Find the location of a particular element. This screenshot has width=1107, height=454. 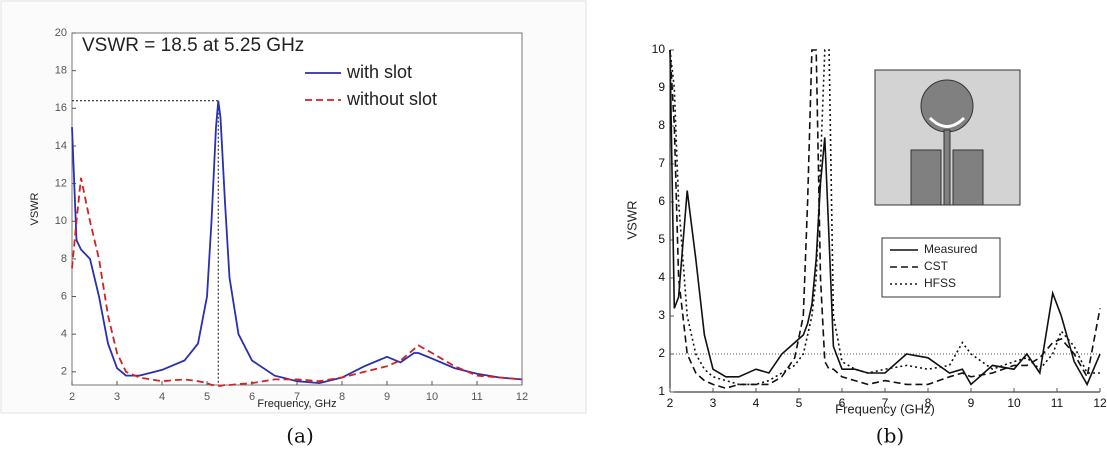

y-tick-label: 12 is located at coordinates (61, 183).